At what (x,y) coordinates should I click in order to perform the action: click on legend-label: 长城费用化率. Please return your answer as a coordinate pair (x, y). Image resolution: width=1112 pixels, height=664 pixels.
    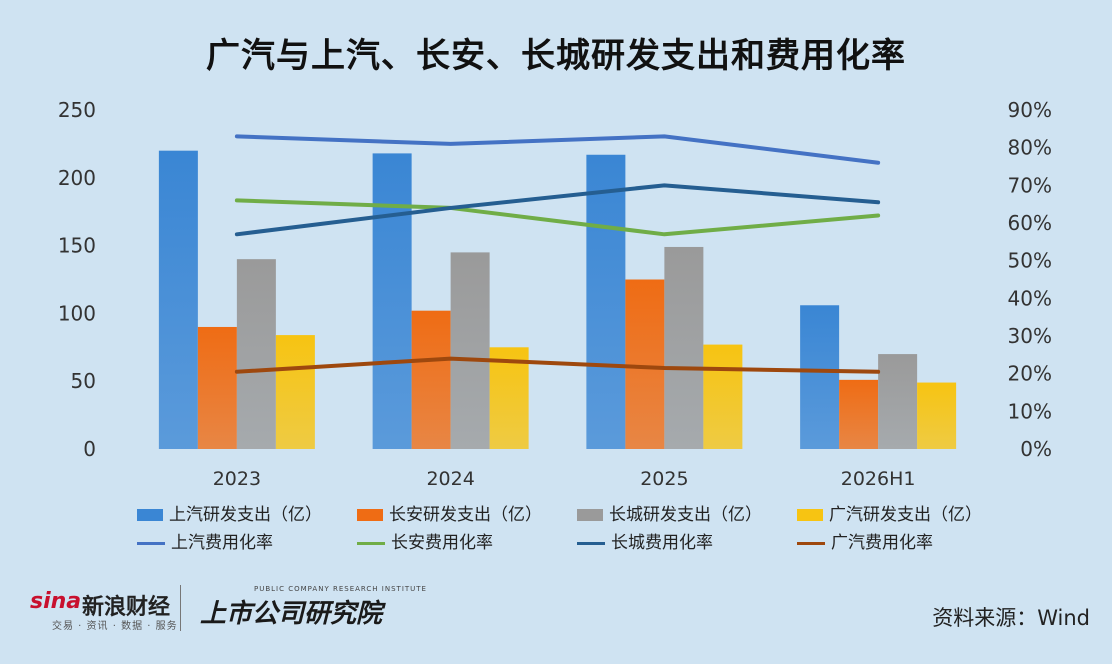
    Looking at the image, I should click on (662, 543).